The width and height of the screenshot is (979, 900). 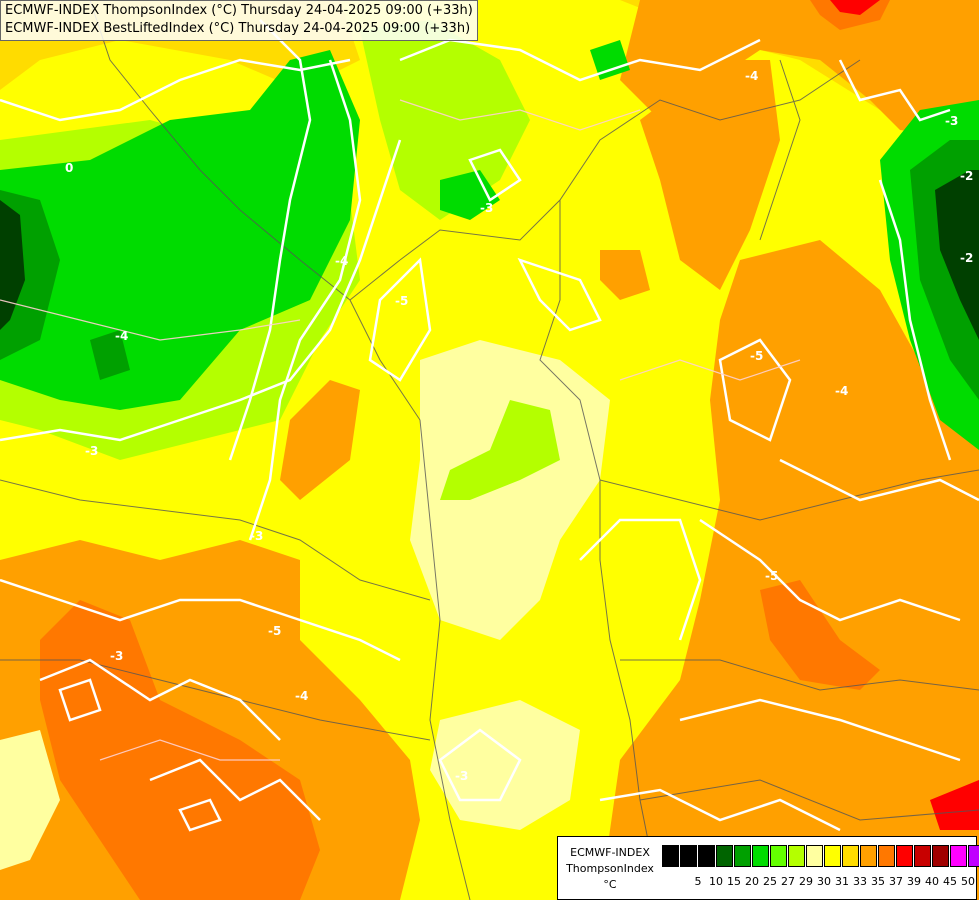 I want to click on field-green-north, so click(x=470, y=195).